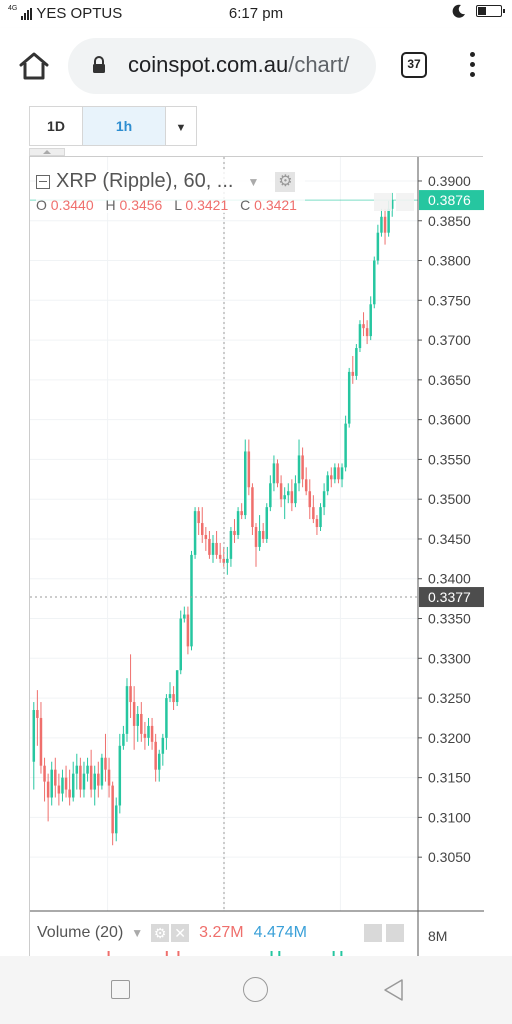 This screenshot has height=1024, width=512. I want to click on price-tick-label: 0.3450, so click(449, 539).